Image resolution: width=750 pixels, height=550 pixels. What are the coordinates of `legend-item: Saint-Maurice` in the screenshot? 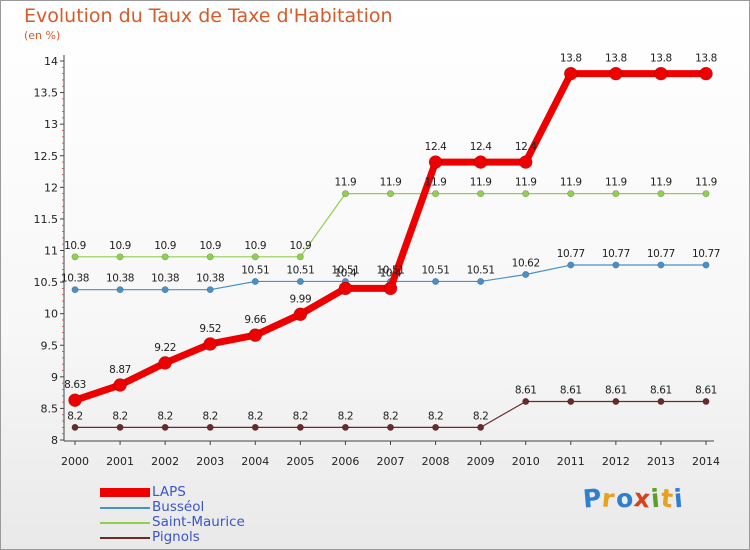 It's located at (172, 522).